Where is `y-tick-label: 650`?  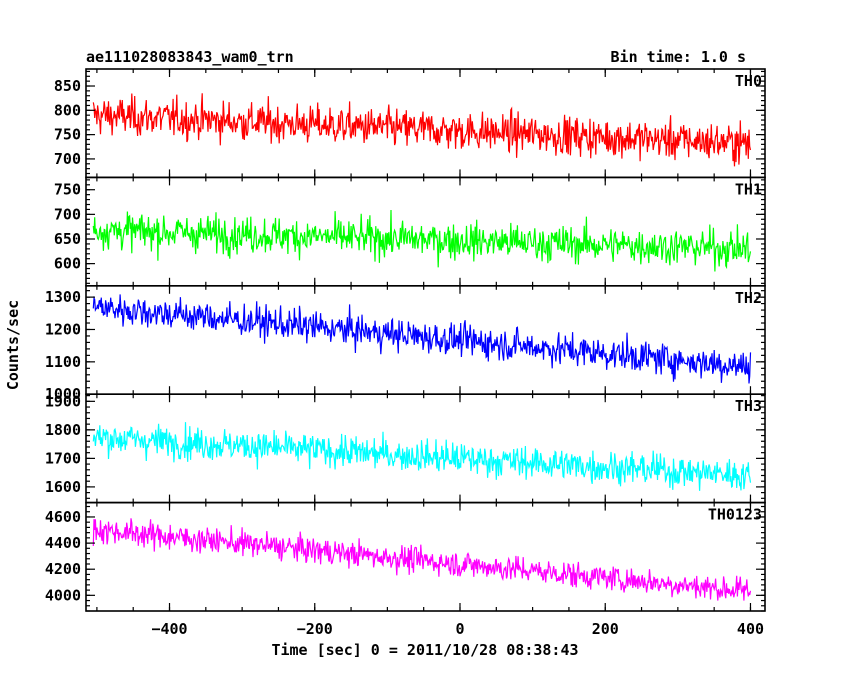
y-tick-label: 650 is located at coordinates (67, 239).